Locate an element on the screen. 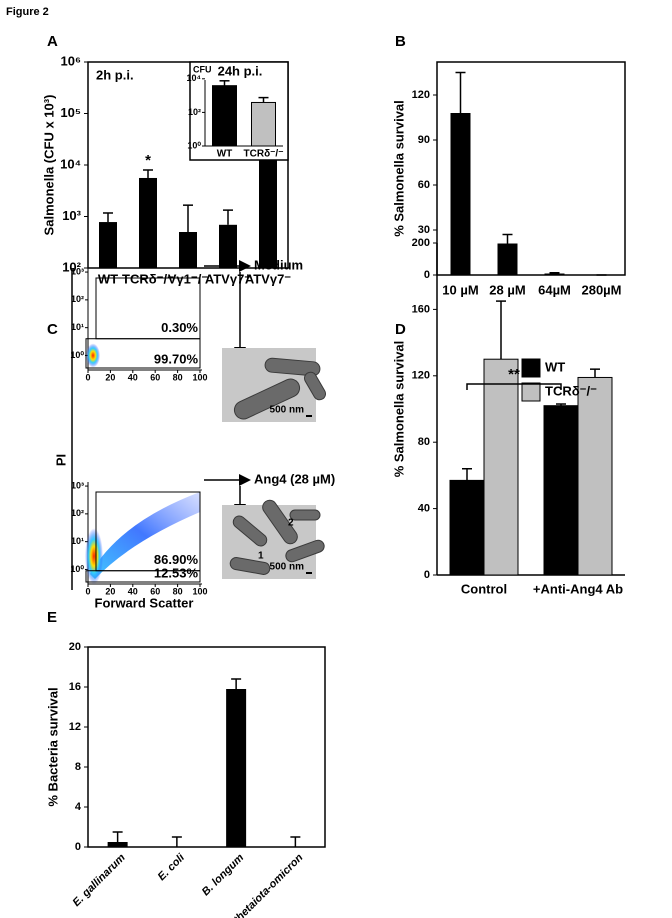 This screenshot has height=918, width=672. x-tick-label: ATVγ7⁻ is located at coordinates (268, 278).